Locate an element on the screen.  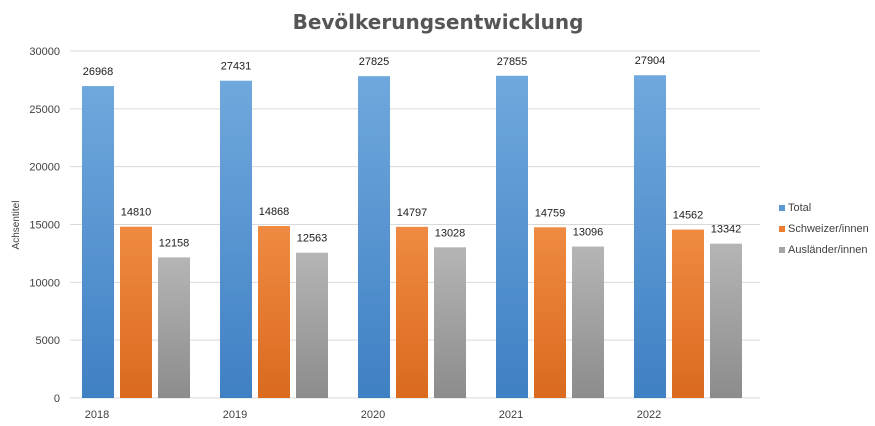
legend-label: Total is located at coordinates (799, 208).